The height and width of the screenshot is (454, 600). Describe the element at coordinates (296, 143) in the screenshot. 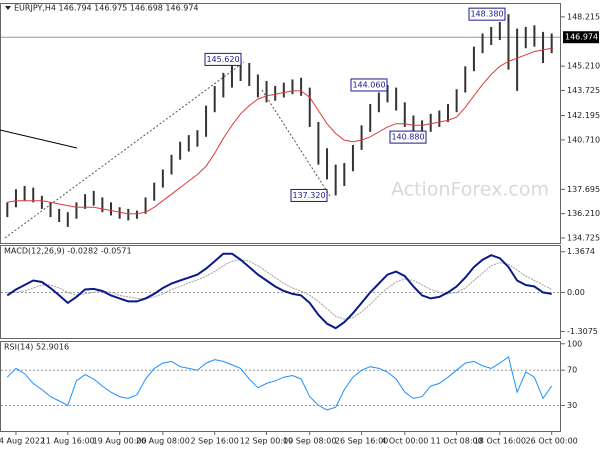

I see `dotted-line` at that location.